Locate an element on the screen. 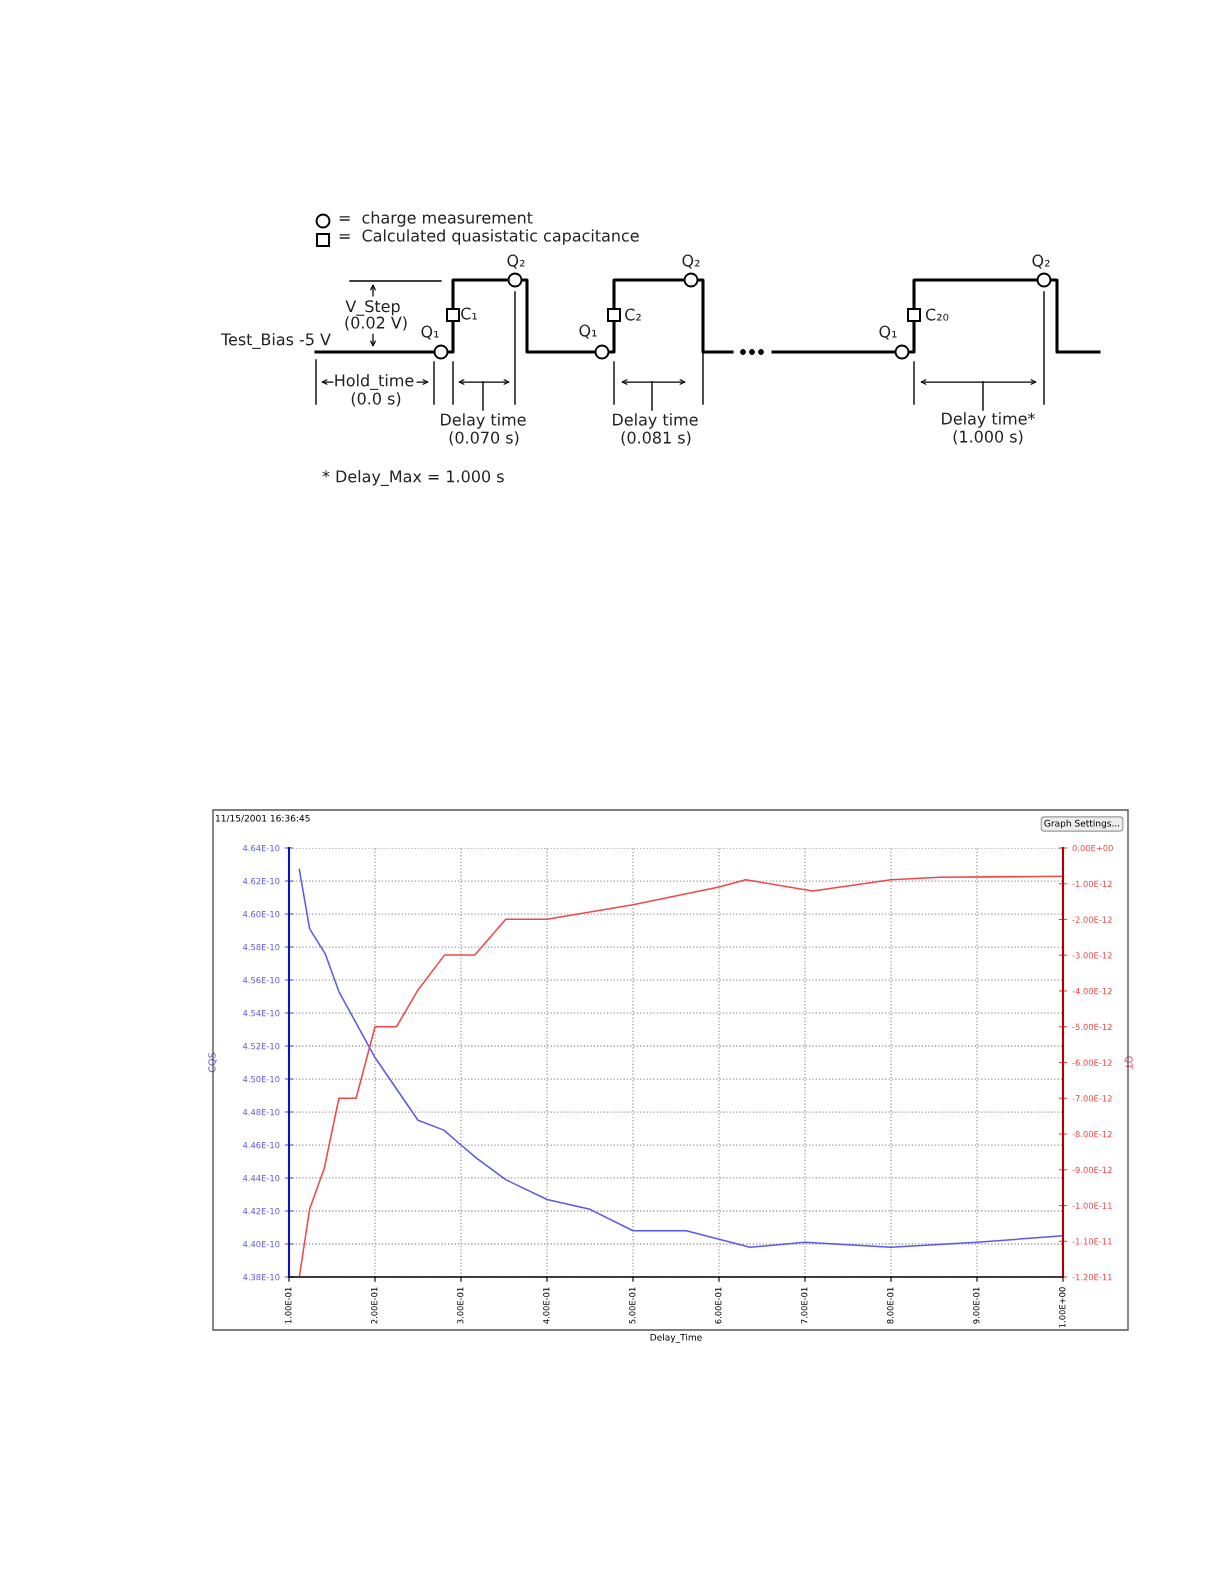 The width and height of the screenshot is (1224, 1584). y-tick-label: 4.42E-10 is located at coordinates (261, 1211).